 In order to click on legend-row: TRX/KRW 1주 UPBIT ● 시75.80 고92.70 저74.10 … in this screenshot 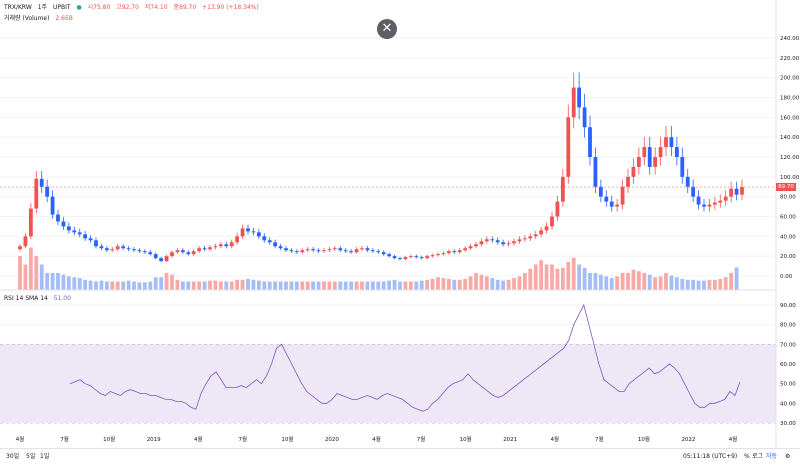, I will do `click(133, 7)`.